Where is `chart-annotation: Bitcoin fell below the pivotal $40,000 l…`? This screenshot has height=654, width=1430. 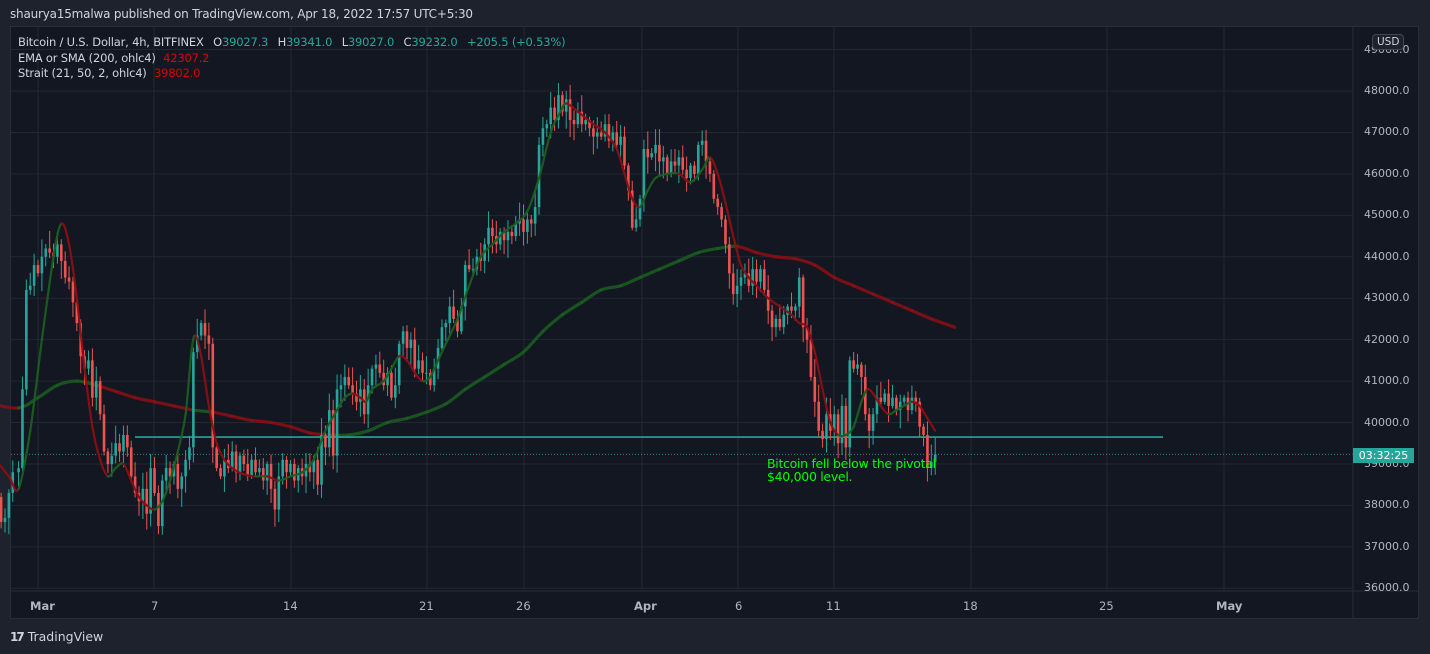
chart-annotation: Bitcoin fell below the pivotal $40,000 l… is located at coordinates (851, 470).